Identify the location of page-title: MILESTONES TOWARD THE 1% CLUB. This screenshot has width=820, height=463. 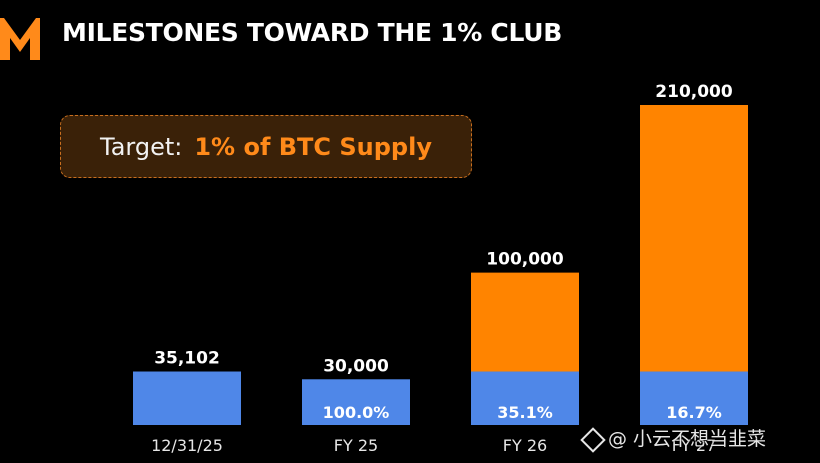
(312, 32).